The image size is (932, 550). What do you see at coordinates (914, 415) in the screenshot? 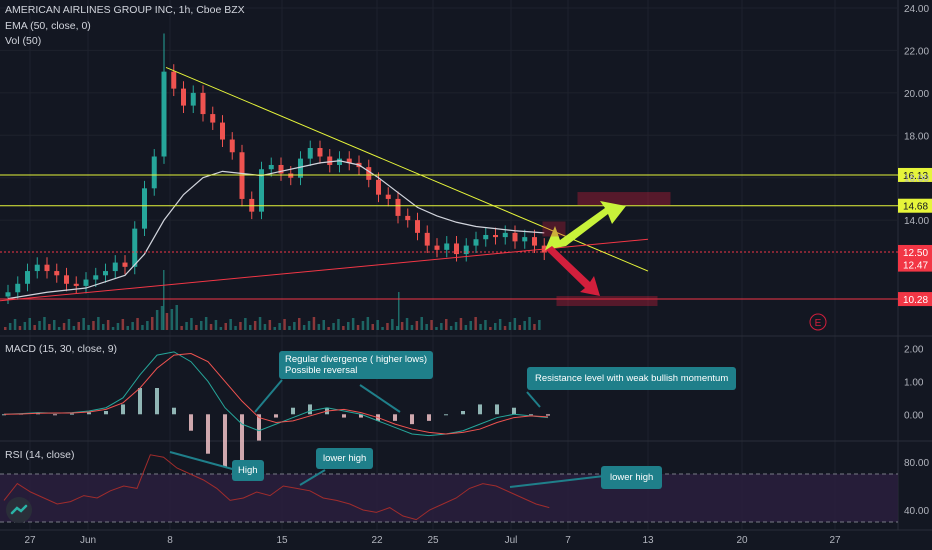
I see `macd-tick-label: 0.00` at bounding box center [914, 415].